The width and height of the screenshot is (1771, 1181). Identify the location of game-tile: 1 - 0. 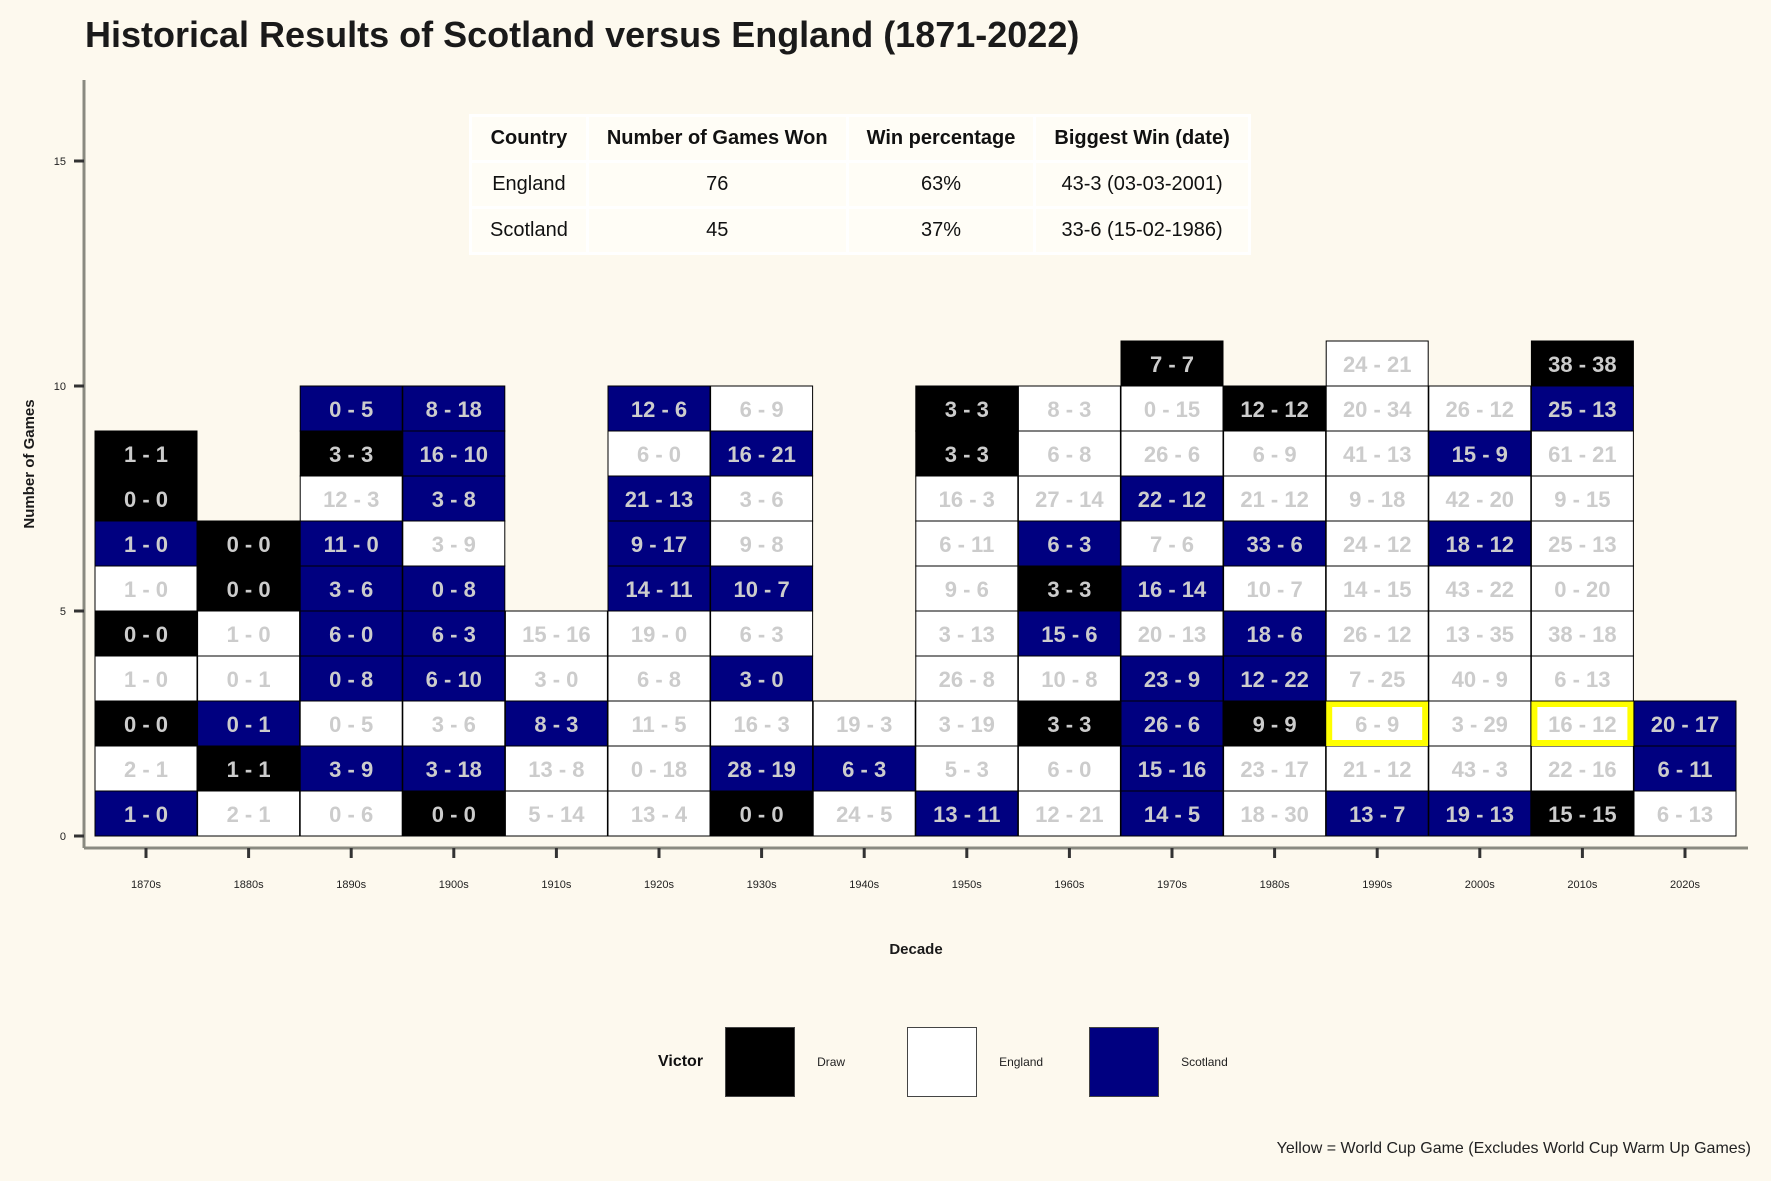
(146, 678).